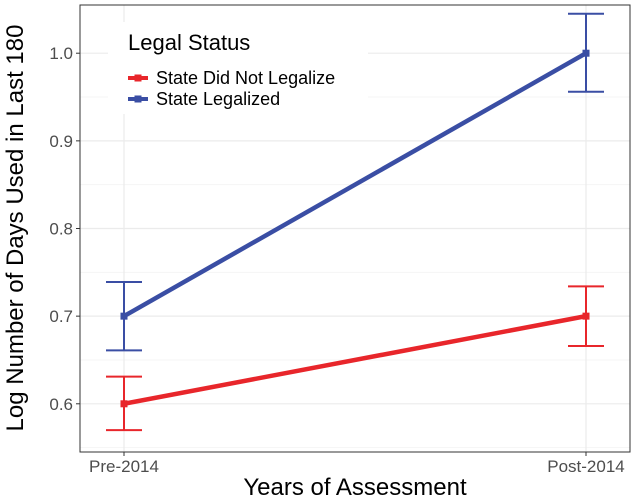 The height and width of the screenshot is (499, 634). Describe the element at coordinates (61, 316) in the screenshot. I see `y-tick-label: 0.7` at that location.